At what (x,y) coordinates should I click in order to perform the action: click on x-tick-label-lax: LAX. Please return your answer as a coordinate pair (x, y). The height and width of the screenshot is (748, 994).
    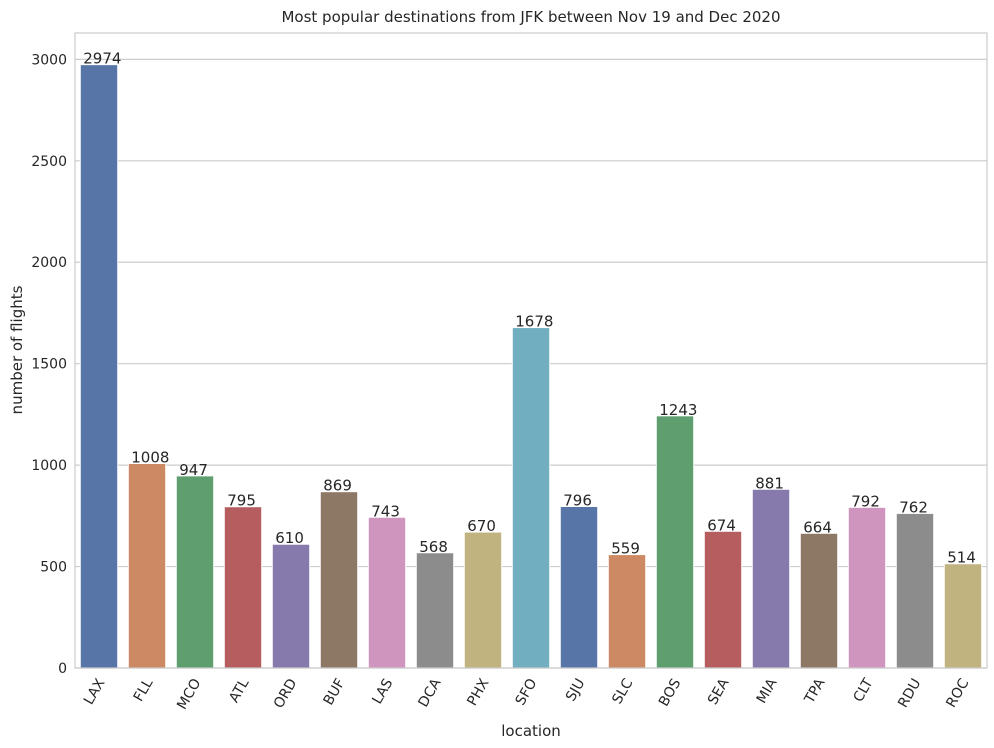
    Looking at the image, I should click on (95, 692).